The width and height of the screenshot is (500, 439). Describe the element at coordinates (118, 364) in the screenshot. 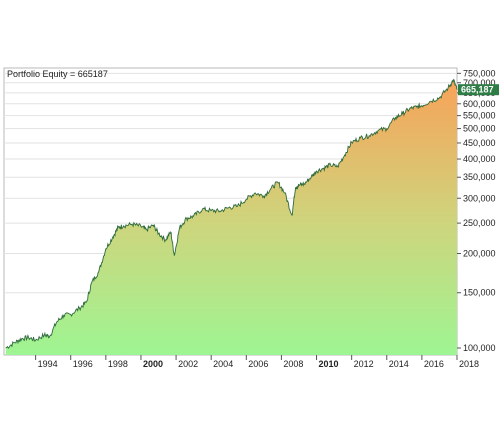

I see `x-tick-label: 1998` at that location.